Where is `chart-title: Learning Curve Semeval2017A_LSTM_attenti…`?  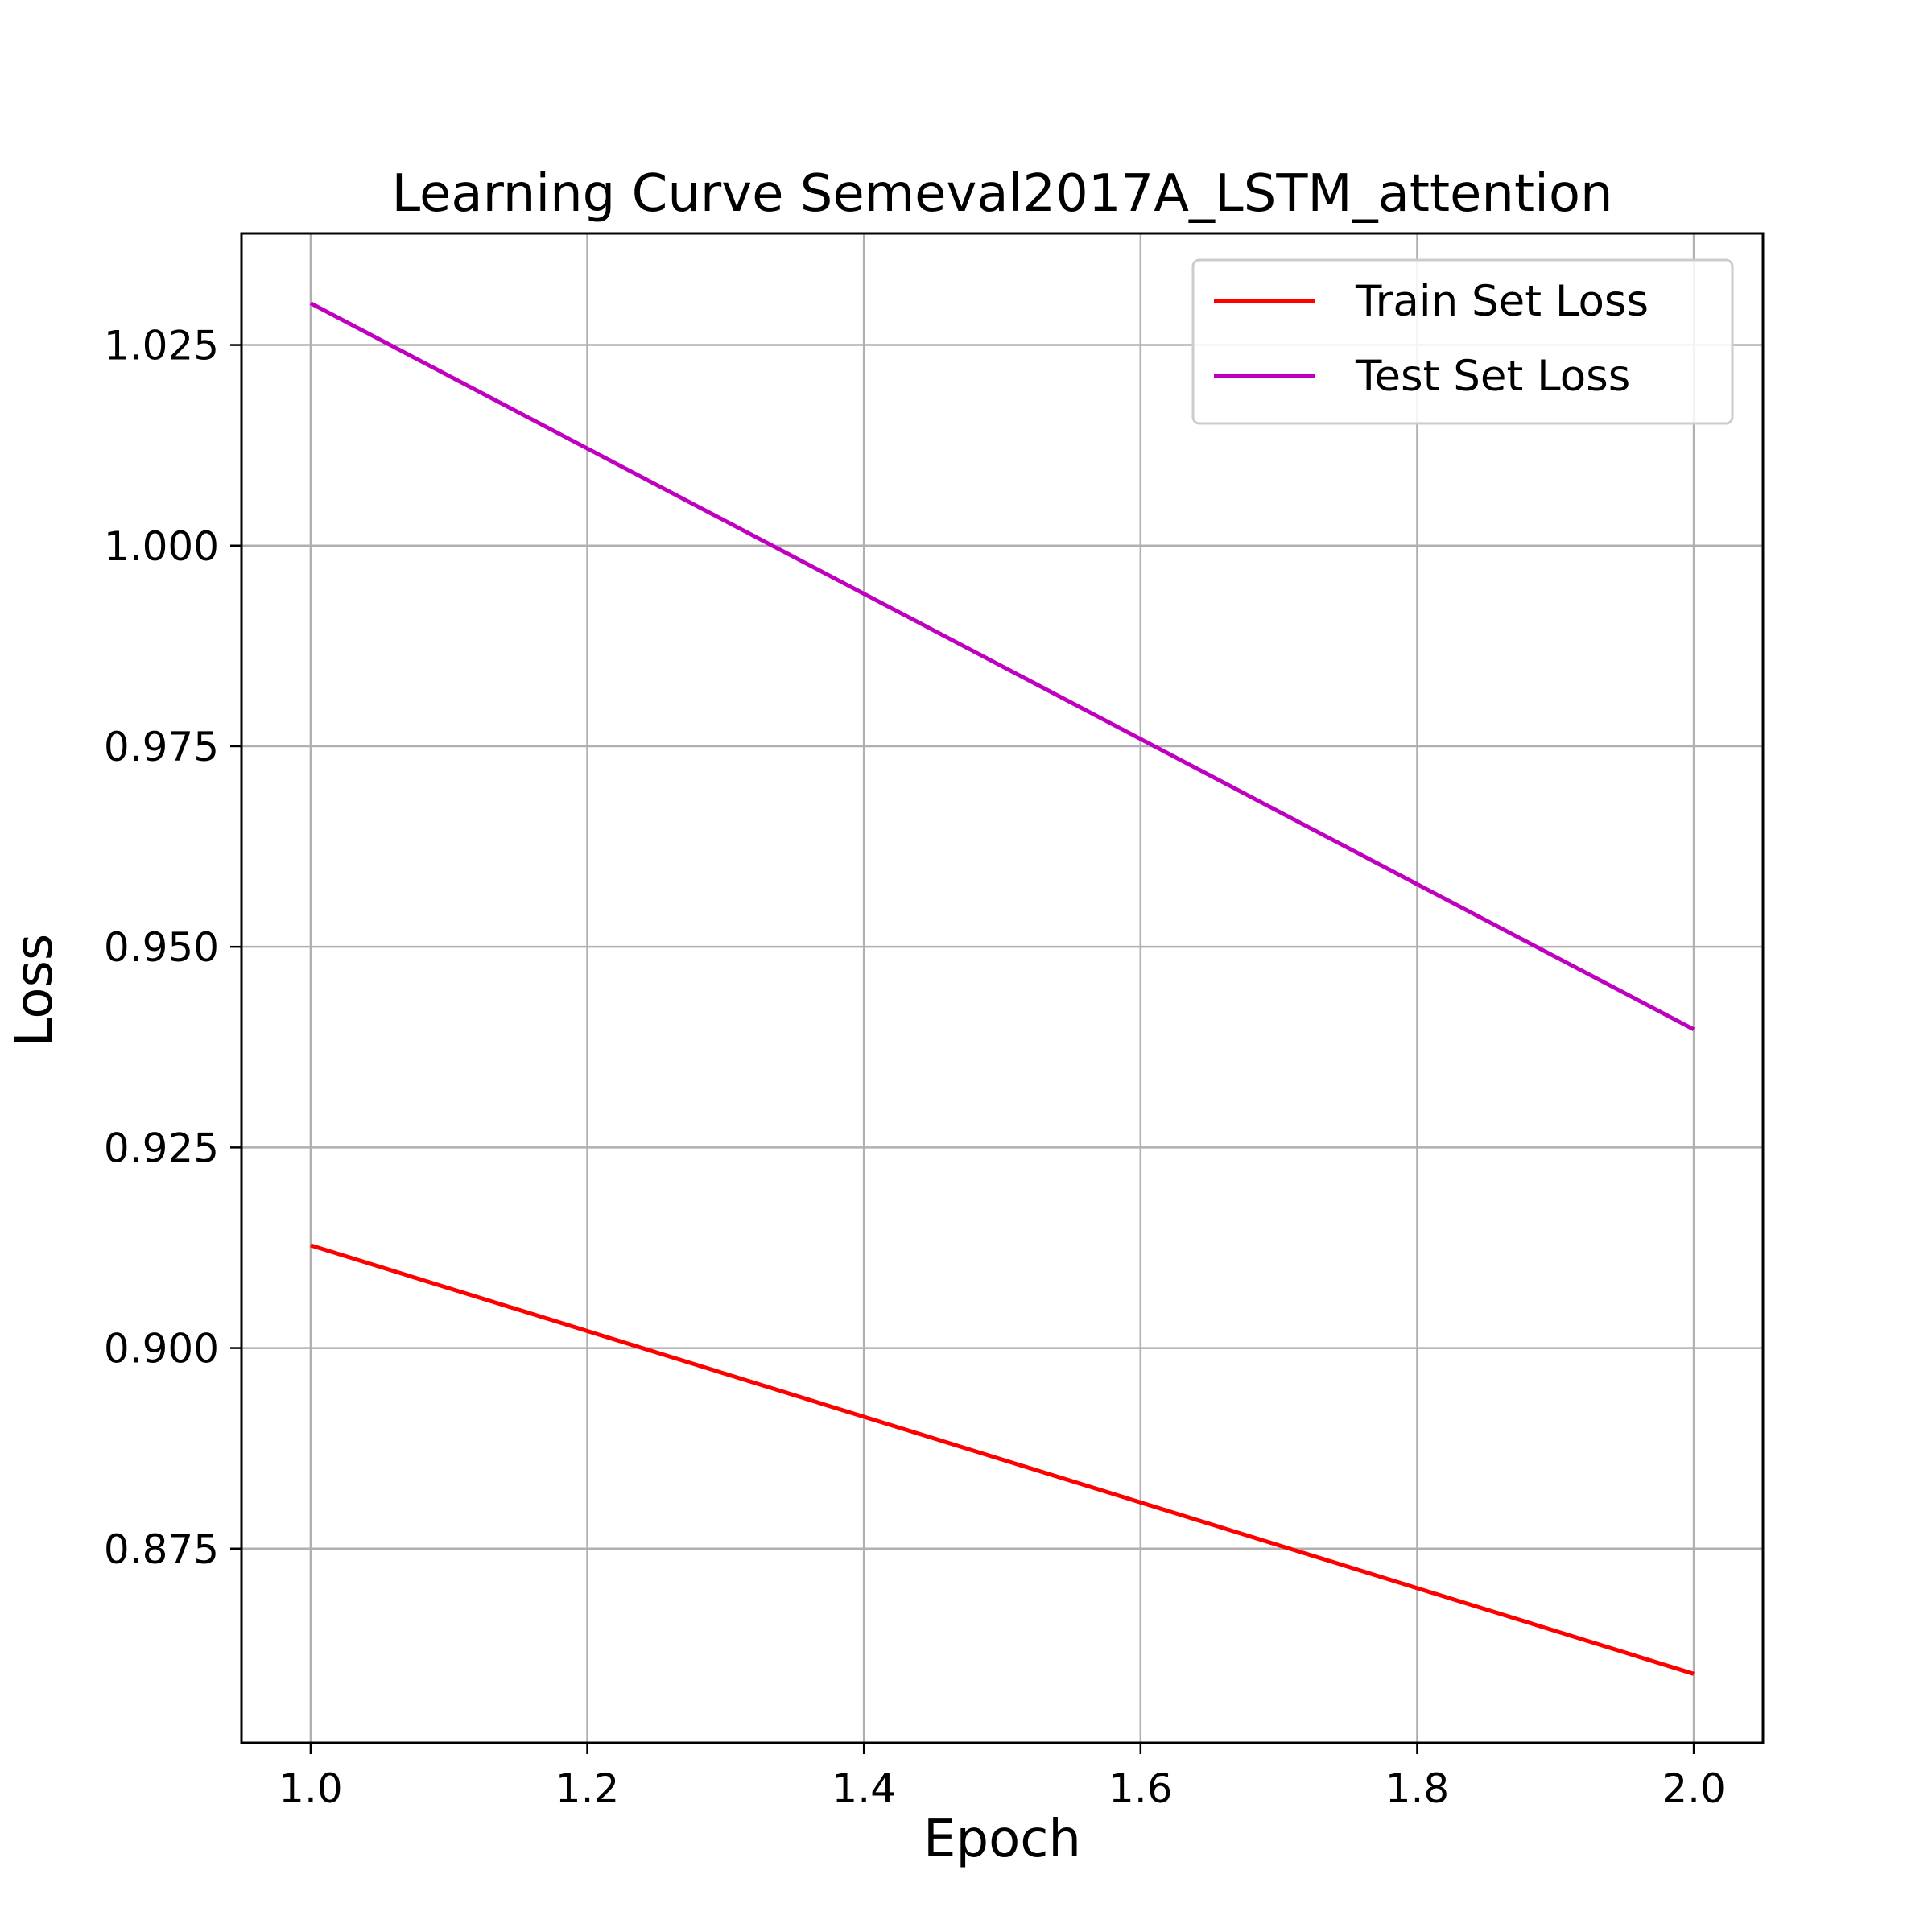
chart-title: Learning Curve Semeval2017A_LSTM_attenti… is located at coordinates (1001, 194).